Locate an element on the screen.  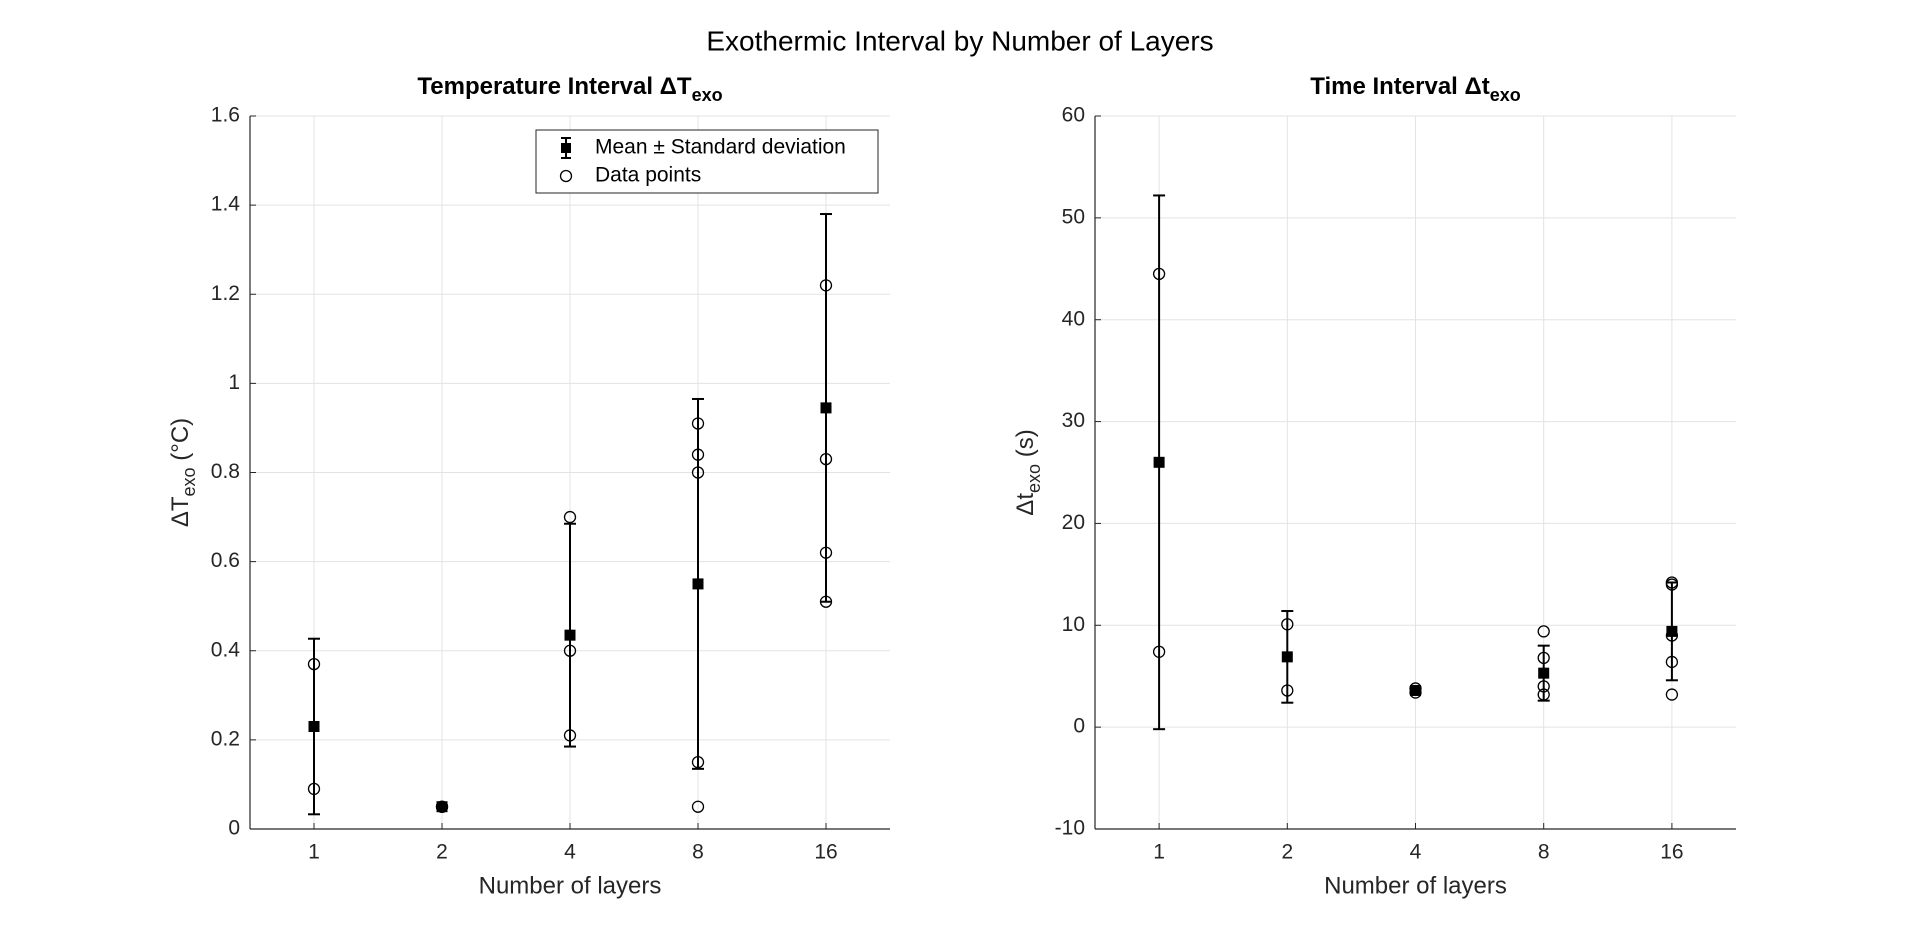
legend-label: Mean ± Standard deviation is located at coordinates (720, 147).